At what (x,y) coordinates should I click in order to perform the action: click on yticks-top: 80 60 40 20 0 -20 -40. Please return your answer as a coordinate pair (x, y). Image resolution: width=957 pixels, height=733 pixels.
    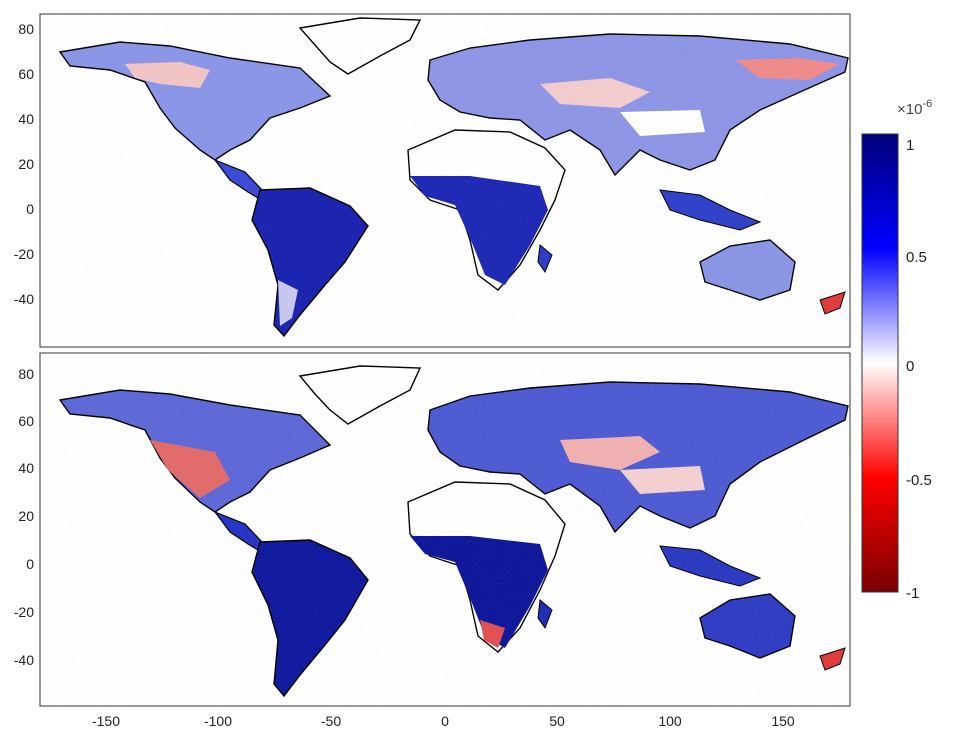
    Looking at the image, I should click on (24, 164).